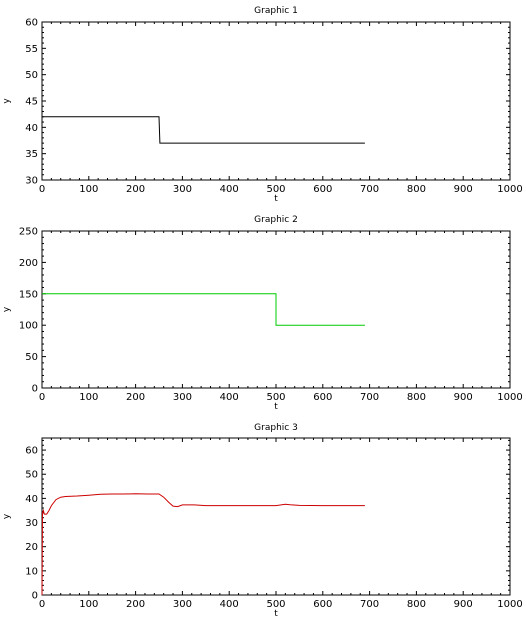 The image size is (526, 623). Describe the element at coordinates (28, 294) in the screenshot. I see `y-tick-label: 150` at that location.